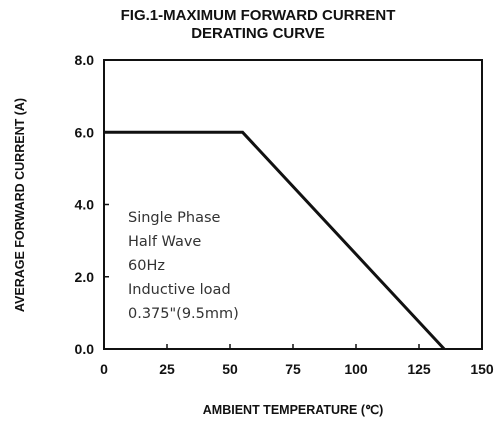 This screenshot has height=421, width=499. What do you see at coordinates (297, 360) in the screenshot?
I see `x-axis-ticks: 0 25 50 75 100 125 150` at bounding box center [297, 360].